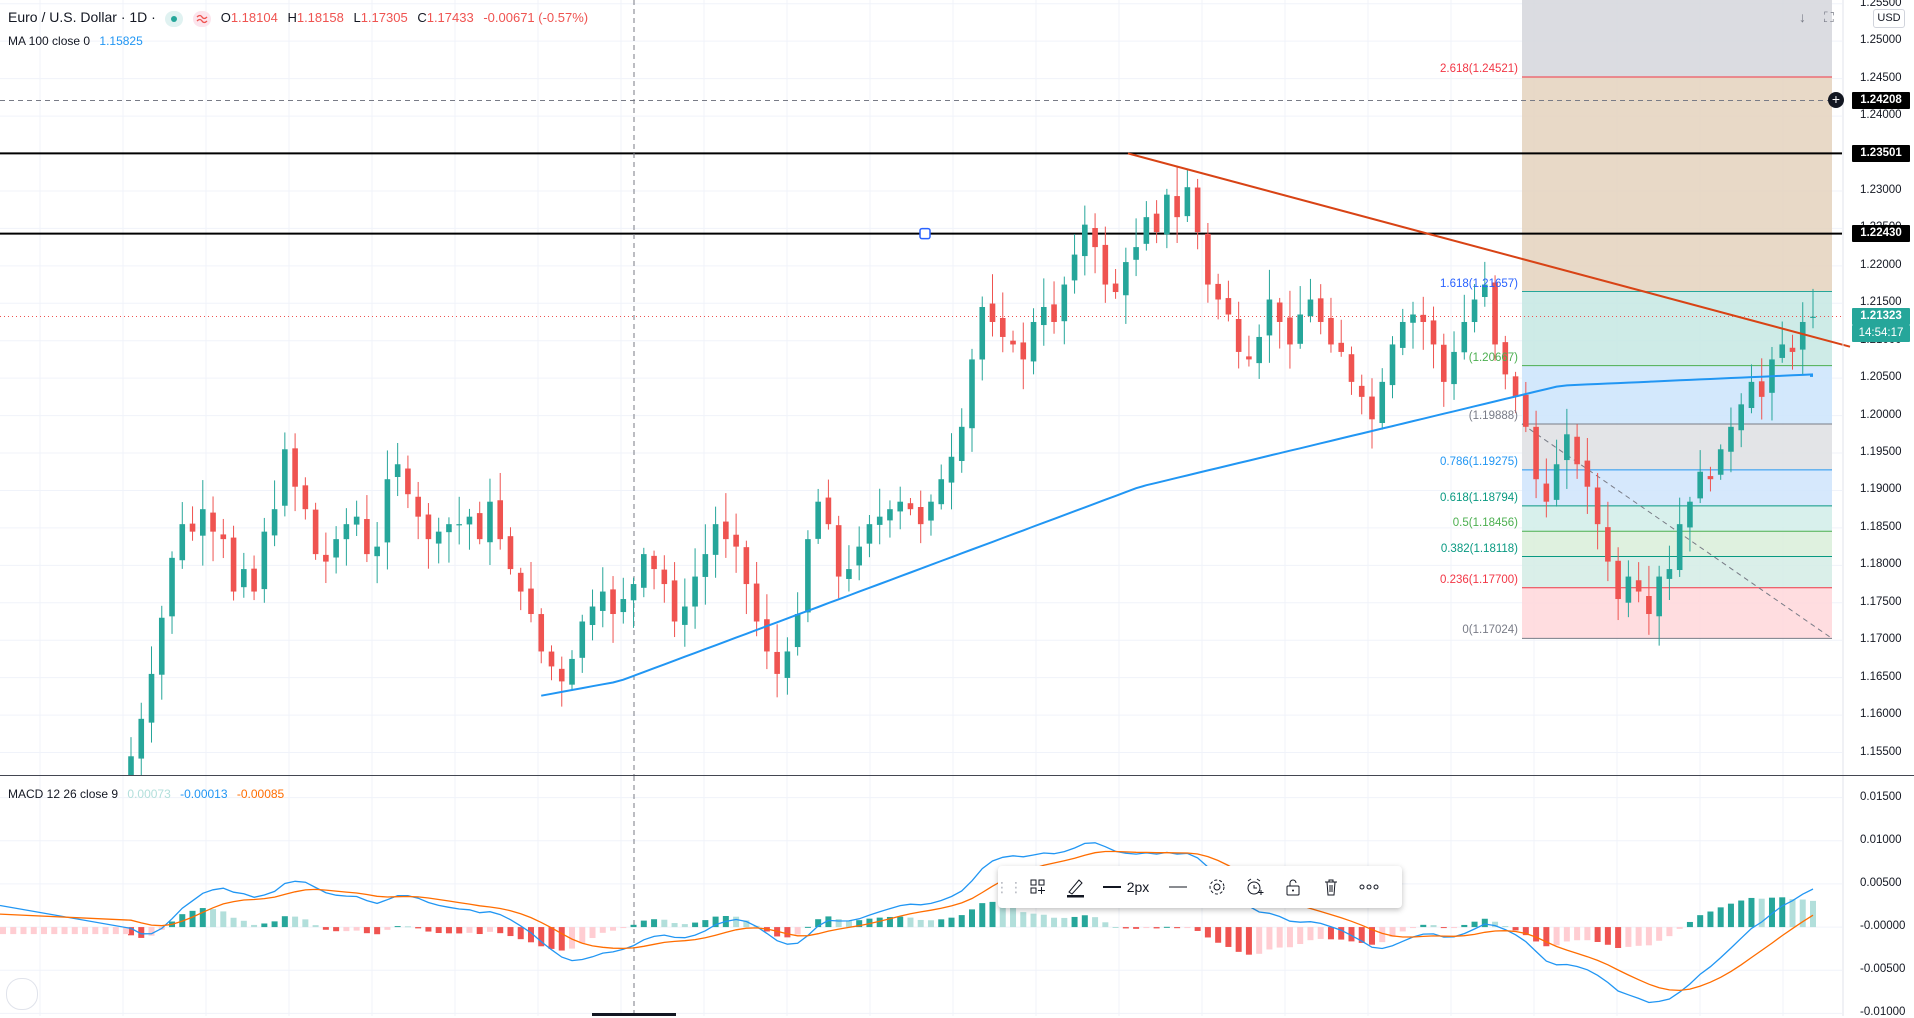 This screenshot has width=1914, height=1018. What do you see at coordinates (1075, 887) in the screenshot?
I see `line-color-pencil-icon` at bounding box center [1075, 887].